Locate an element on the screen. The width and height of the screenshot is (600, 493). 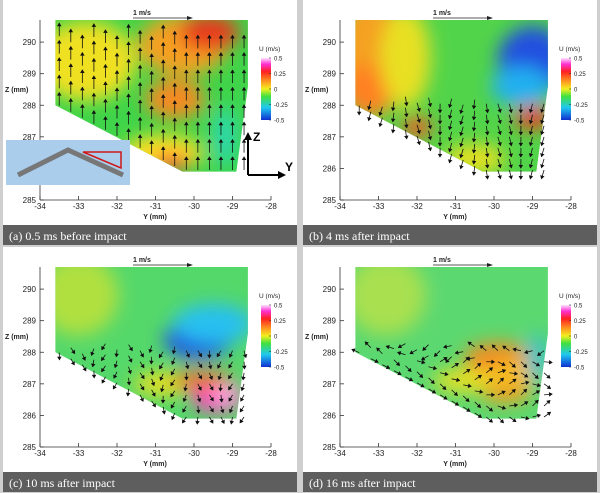
x-tick-label: -34 is located at coordinates (40, 206).